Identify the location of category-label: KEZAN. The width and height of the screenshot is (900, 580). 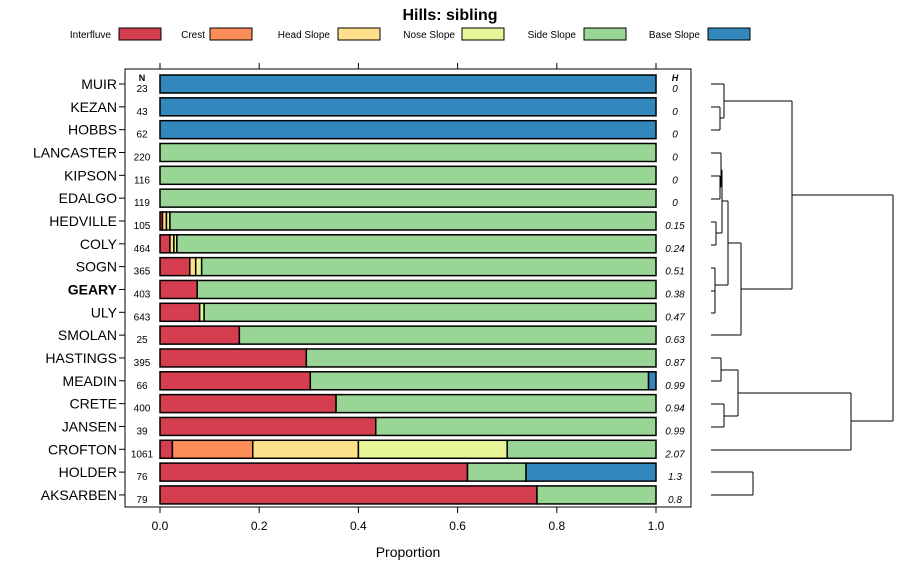
(93, 107).